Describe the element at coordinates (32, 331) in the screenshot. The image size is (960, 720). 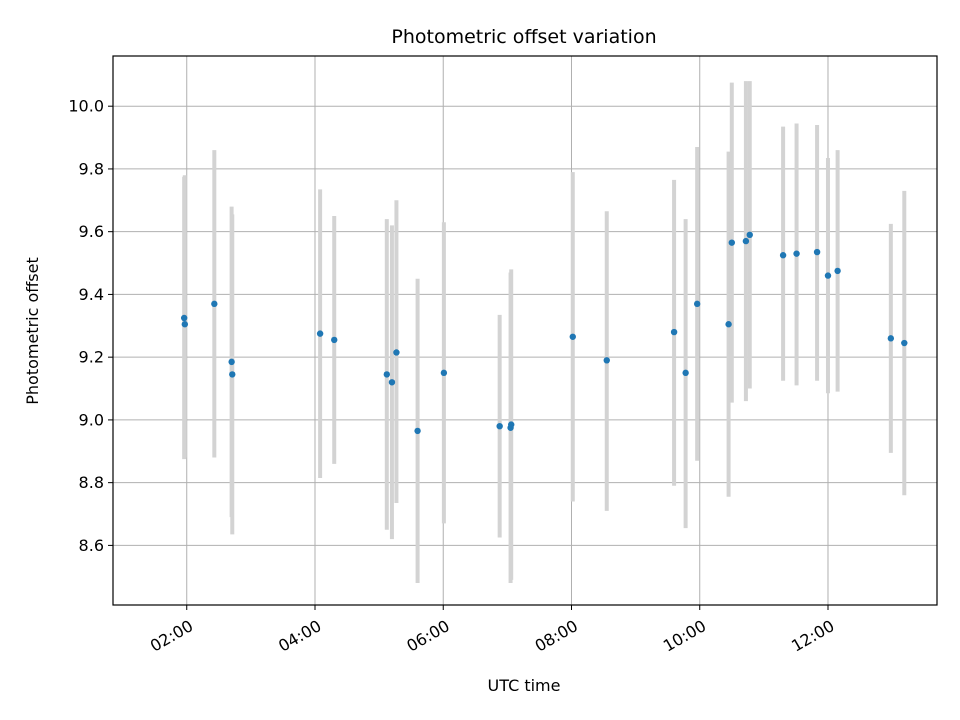
I see `y-axis-label: Photometric offset` at that location.